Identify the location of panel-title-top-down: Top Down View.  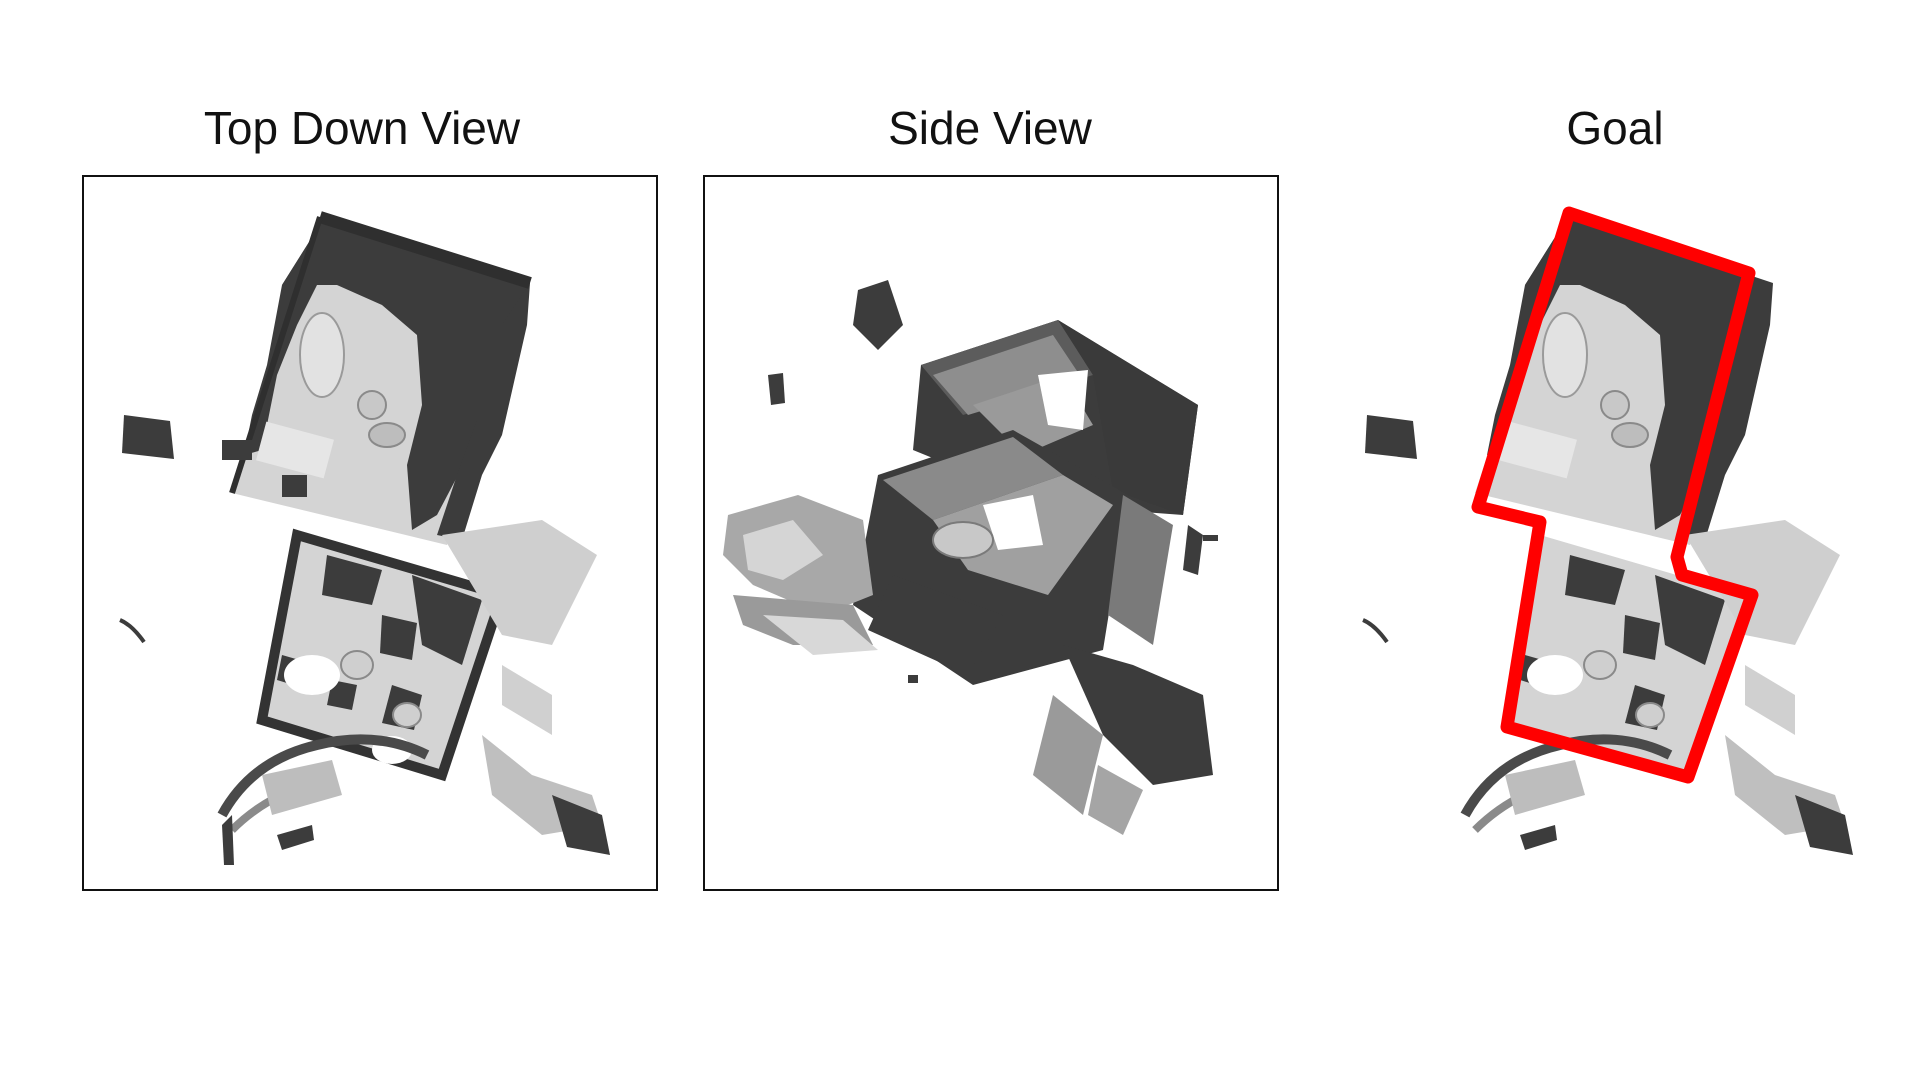
(362, 128).